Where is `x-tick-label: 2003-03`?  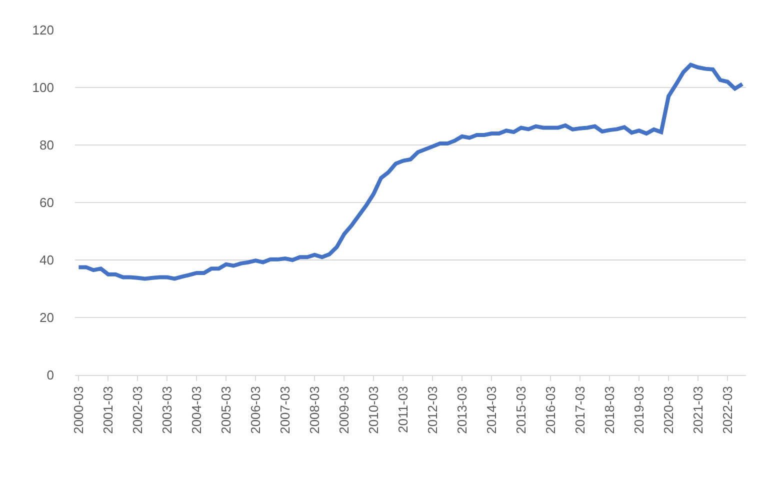 x-tick-label: 2003-03 is located at coordinates (166, 410).